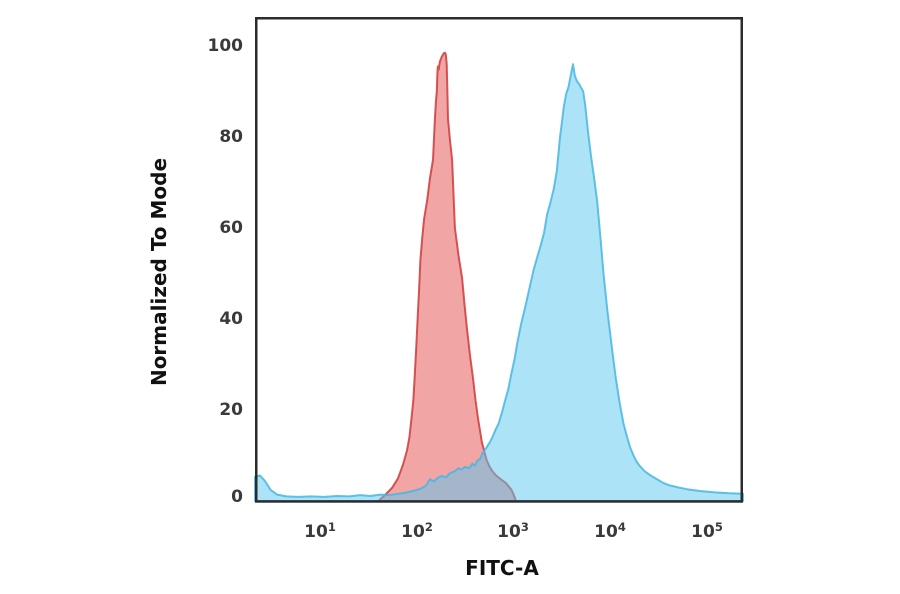 Image resolution: width=900 pixels, height=594 pixels. Describe the element at coordinates (225, 46) in the screenshot. I see `y-tick-label: 100` at that location.